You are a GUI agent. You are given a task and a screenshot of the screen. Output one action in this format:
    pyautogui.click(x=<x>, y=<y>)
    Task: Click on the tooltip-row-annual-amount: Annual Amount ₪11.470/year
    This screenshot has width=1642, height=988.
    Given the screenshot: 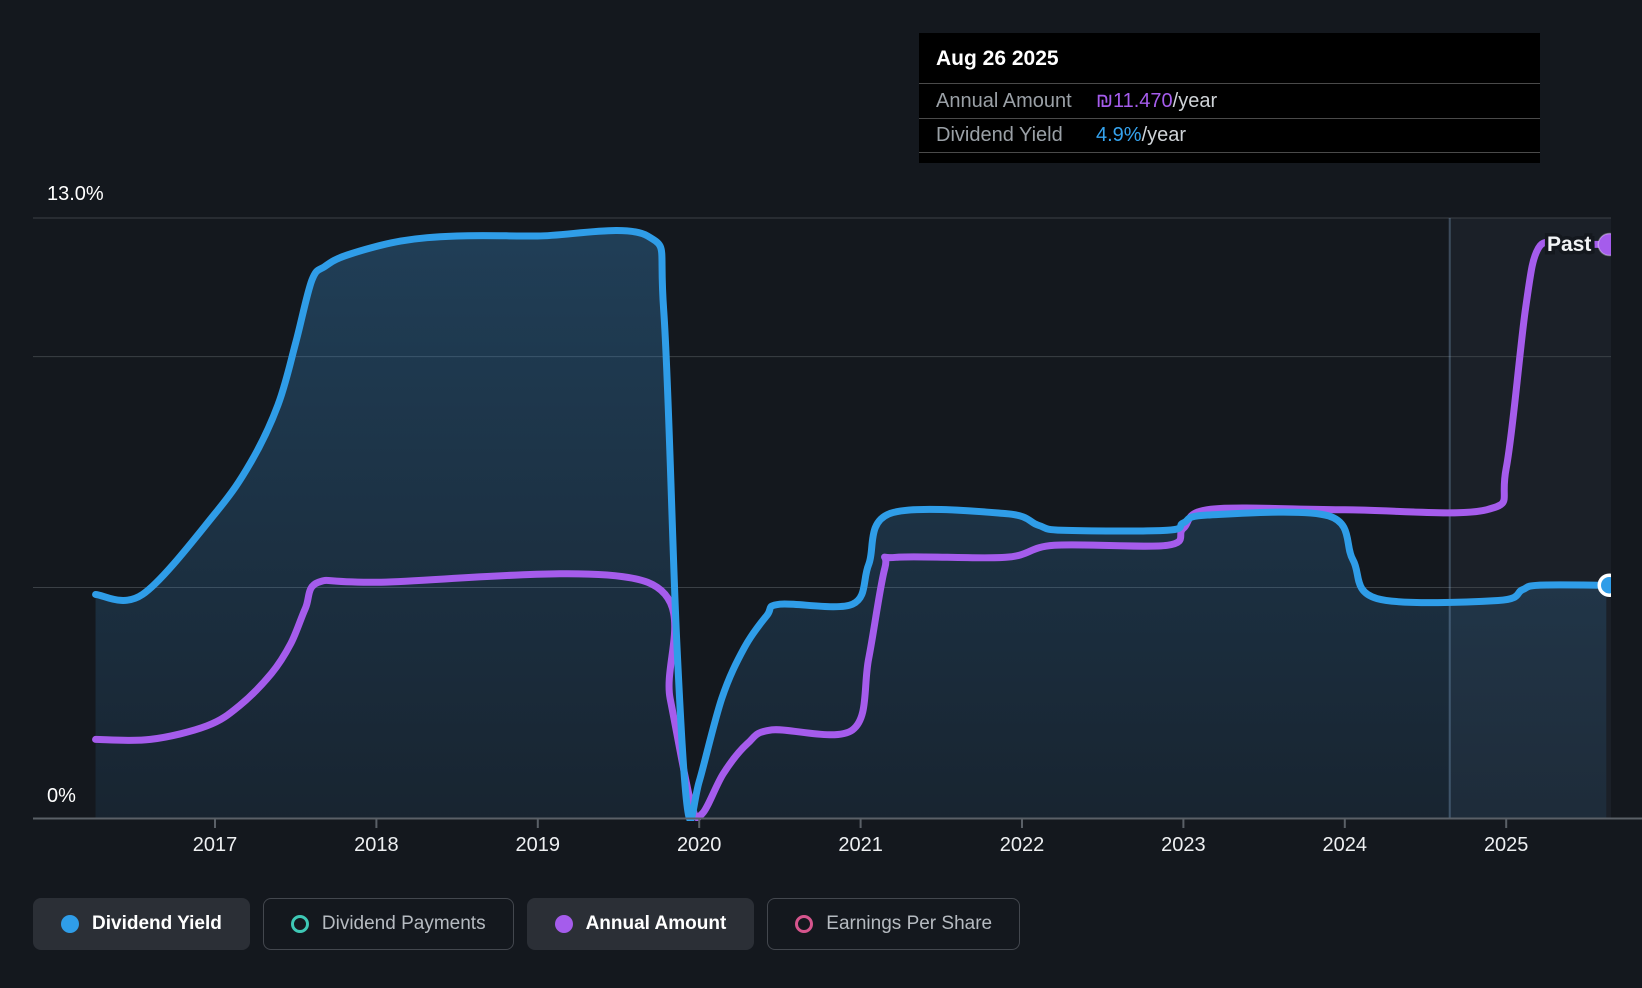 What is the action you would take?
    pyautogui.click(x=1229, y=100)
    